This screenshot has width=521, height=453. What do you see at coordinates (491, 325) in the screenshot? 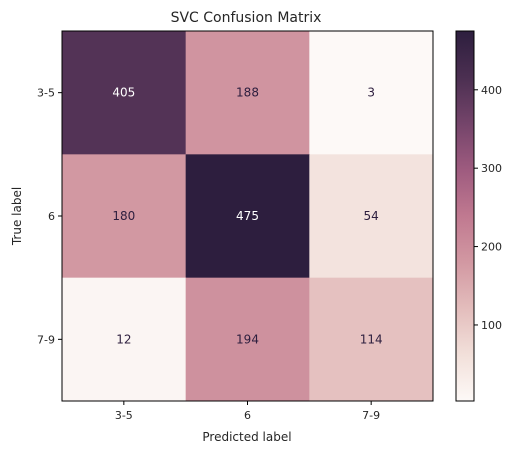
I see `colorbar-tick-label: 100` at bounding box center [491, 325].